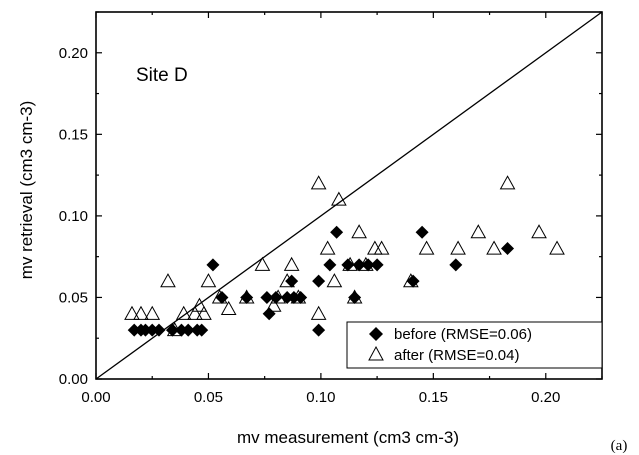  Describe the element at coordinates (320, 397) in the screenshot. I see `x-tick-label: 0.10` at that location.